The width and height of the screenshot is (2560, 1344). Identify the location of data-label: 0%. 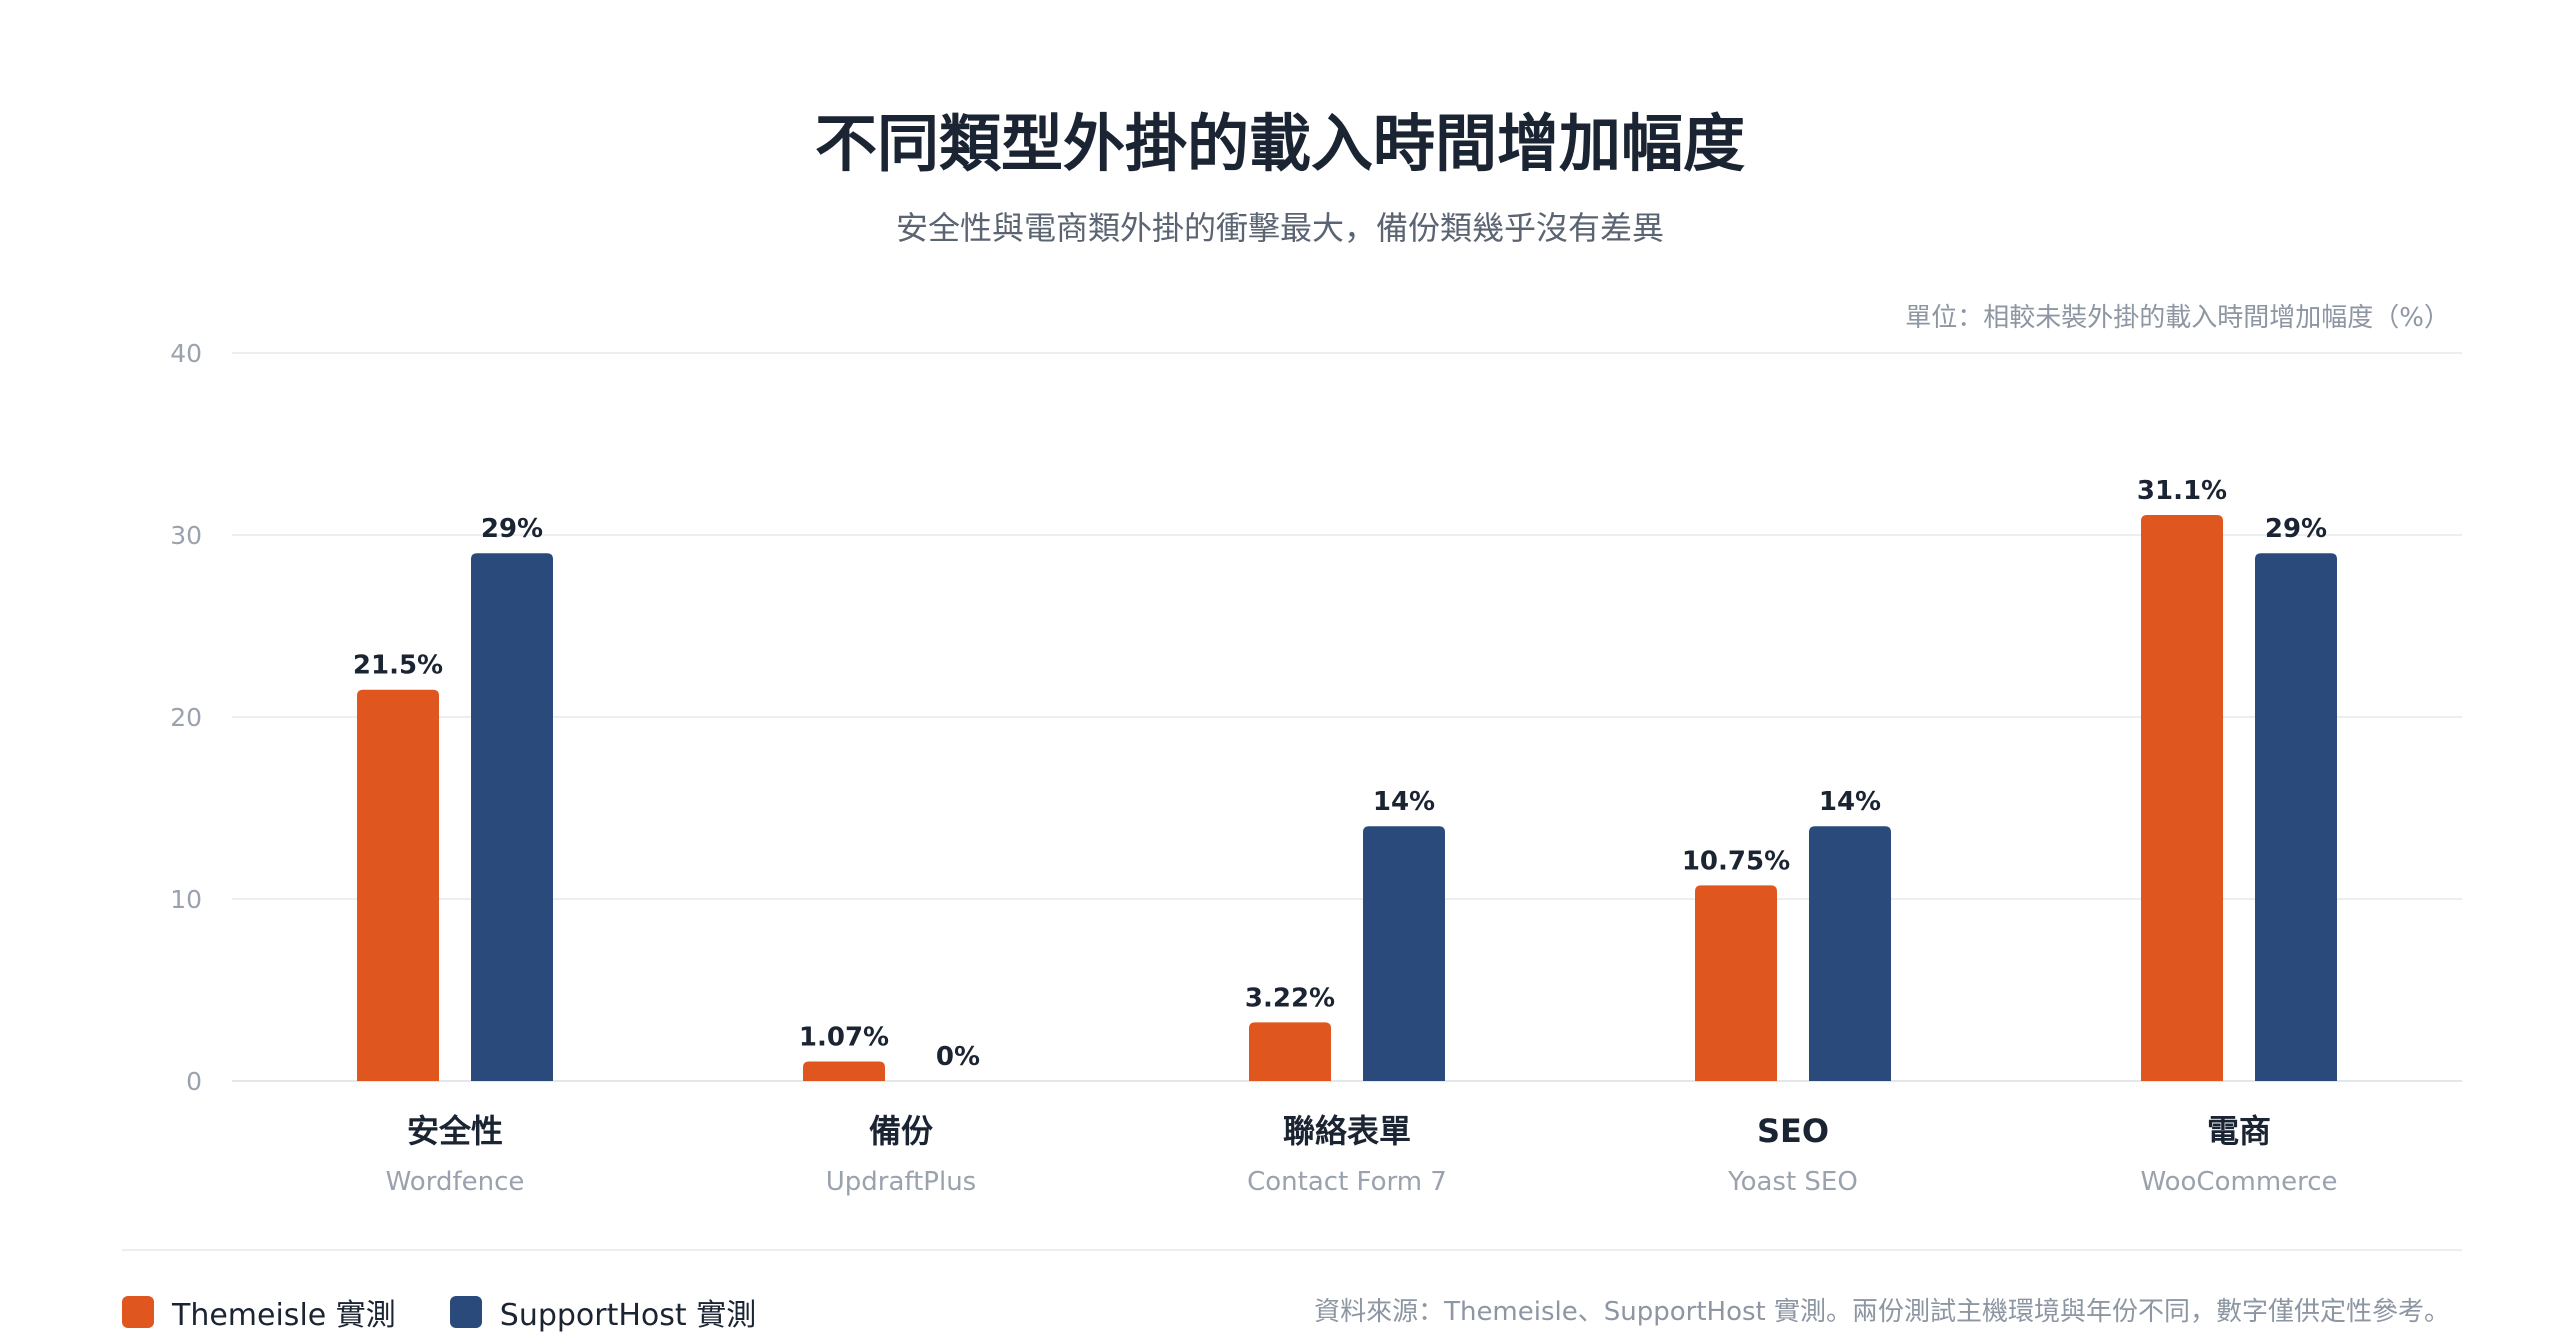
(958, 1057).